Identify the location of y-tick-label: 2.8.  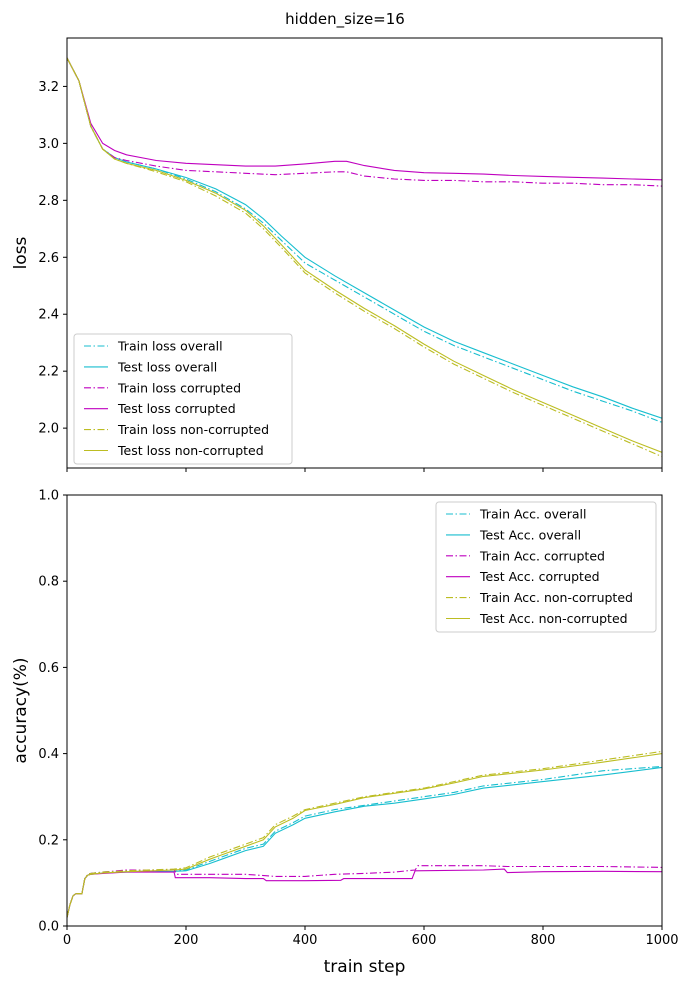
(48, 201).